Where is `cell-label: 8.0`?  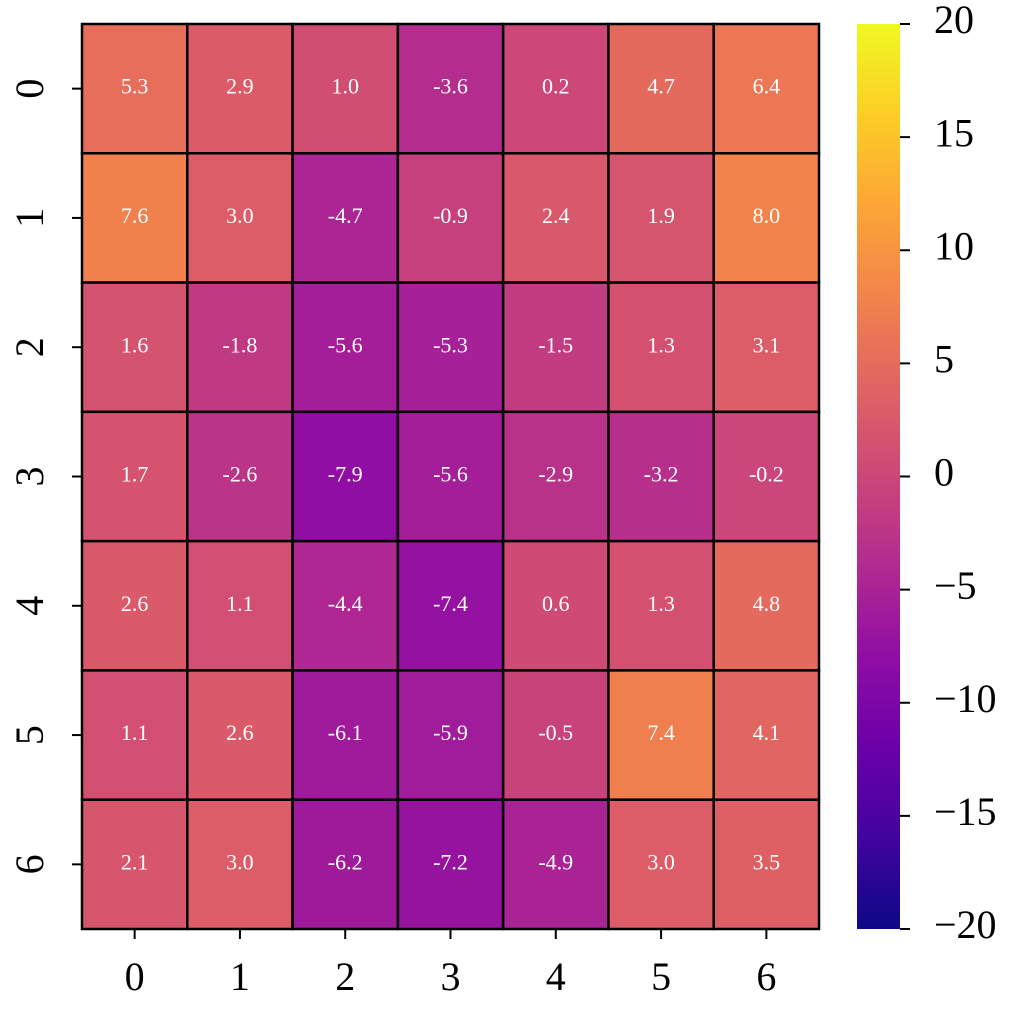 cell-label: 8.0 is located at coordinates (767, 215).